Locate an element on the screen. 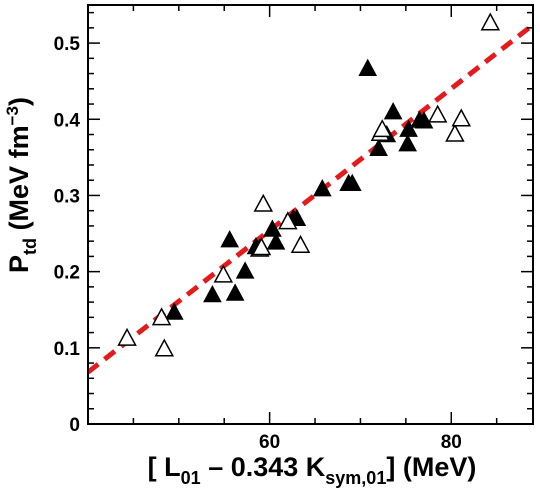 This screenshot has width=540, height=492. x-axis-title: [ L01 – 0.343 Ksym,01] (MeV) is located at coordinates (312, 470).